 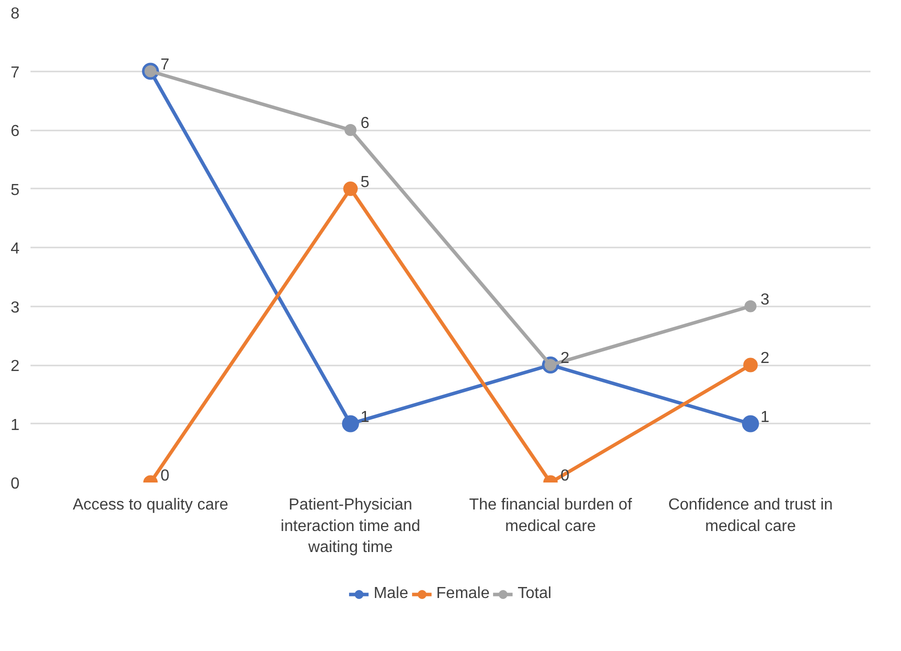 What do you see at coordinates (165, 476) in the screenshot?
I see `data-label: 0` at bounding box center [165, 476].